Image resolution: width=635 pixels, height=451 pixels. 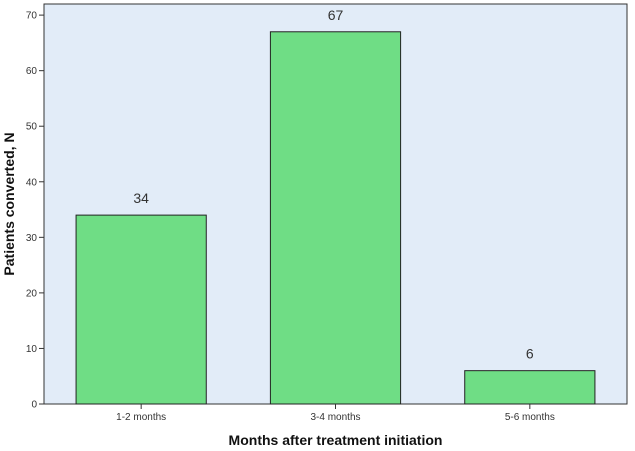 What do you see at coordinates (530, 354) in the screenshot?
I see `data-label-3: 6` at bounding box center [530, 354].